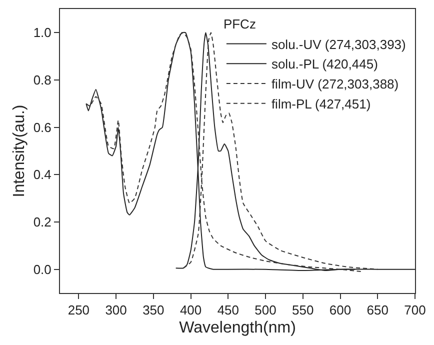  What do you see at coordinates (42, 127) in the screenshot?
I see `y-tick-label: 0.6` at bounding box center [42, 127].